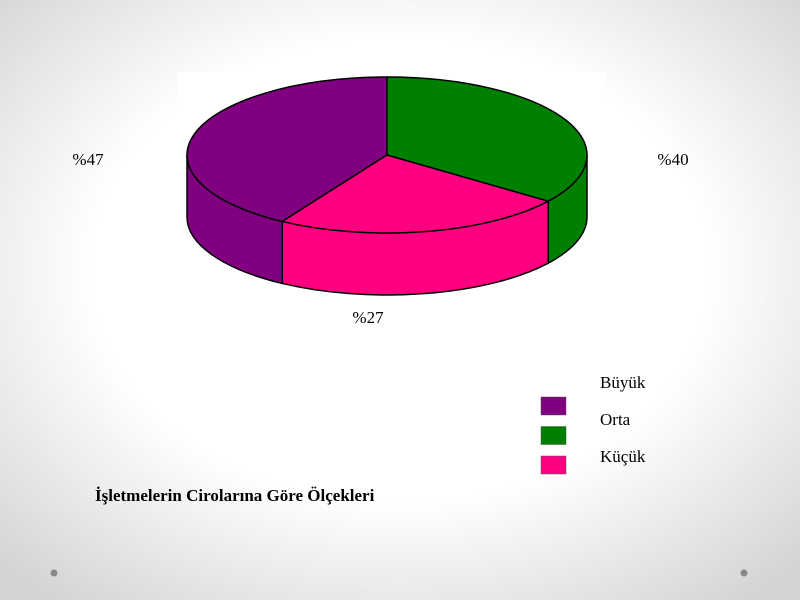 The image size is (800, 600). What do you see at coordinates (623, 382) in the screenshot?
I see `legend-label: Büyük` at bounding box center [623, 382].